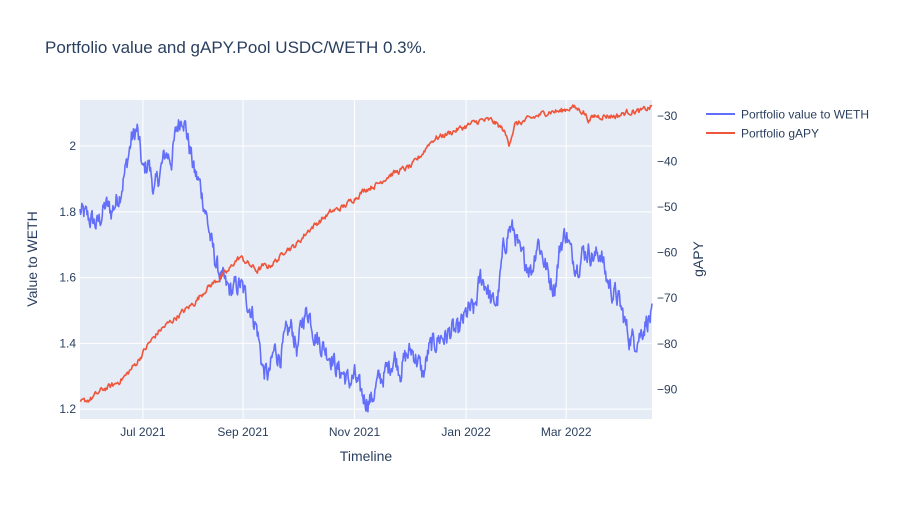  Describe the element at coordinates (667, 116) in the screenshot. I see `y-tick-right-label: −30` at that location.